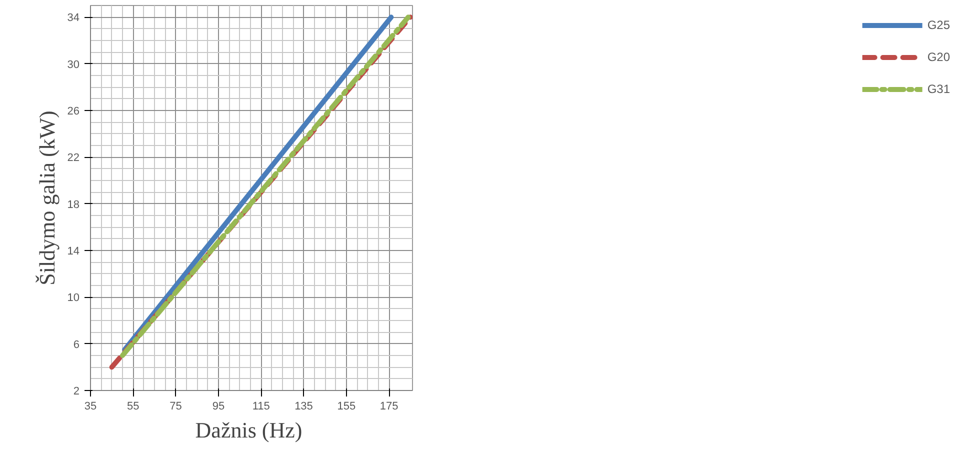 The width and height of the screenshot is (966, 463). Describe the element at coordinates (73, 158) in the screenshot. I see `y-tick-label: 22` at that location.